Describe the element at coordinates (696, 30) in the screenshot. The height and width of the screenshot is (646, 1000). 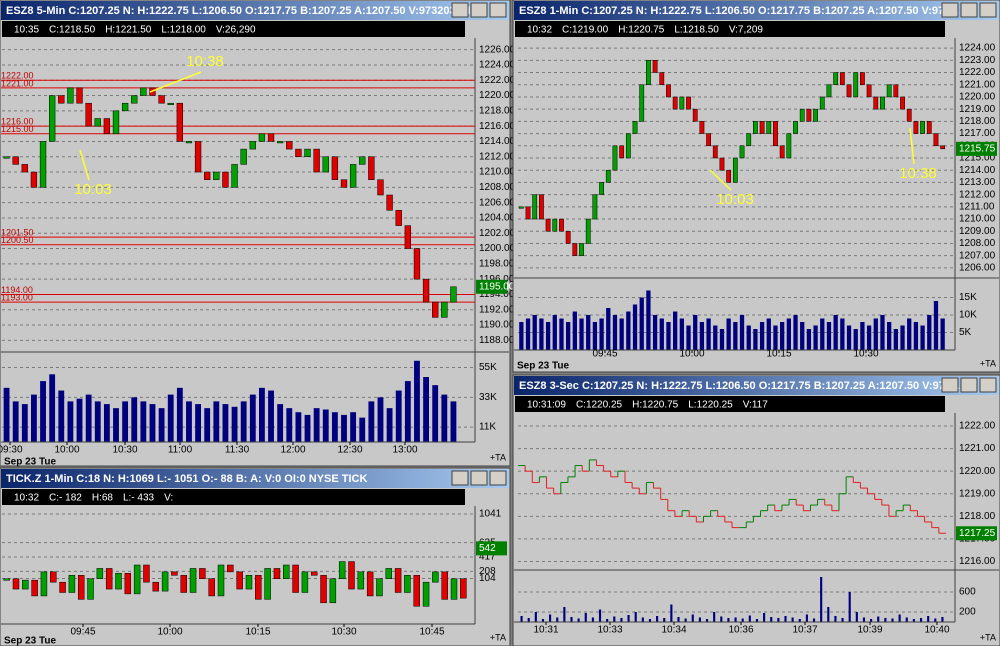
I see `info-field: L:1218.50` at that location.